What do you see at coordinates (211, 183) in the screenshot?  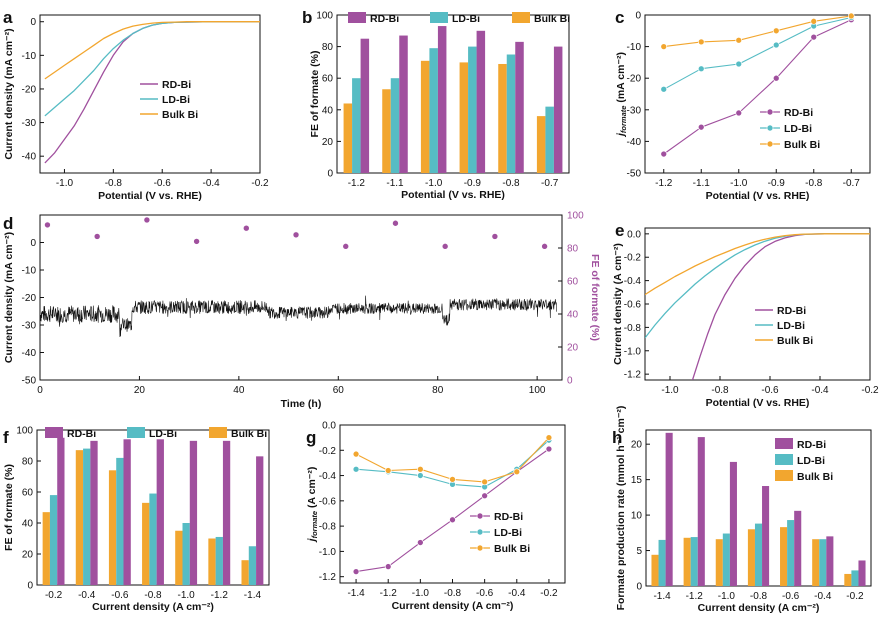 I see `x-tick-label: -0.4` at bounding box center [211, 183].